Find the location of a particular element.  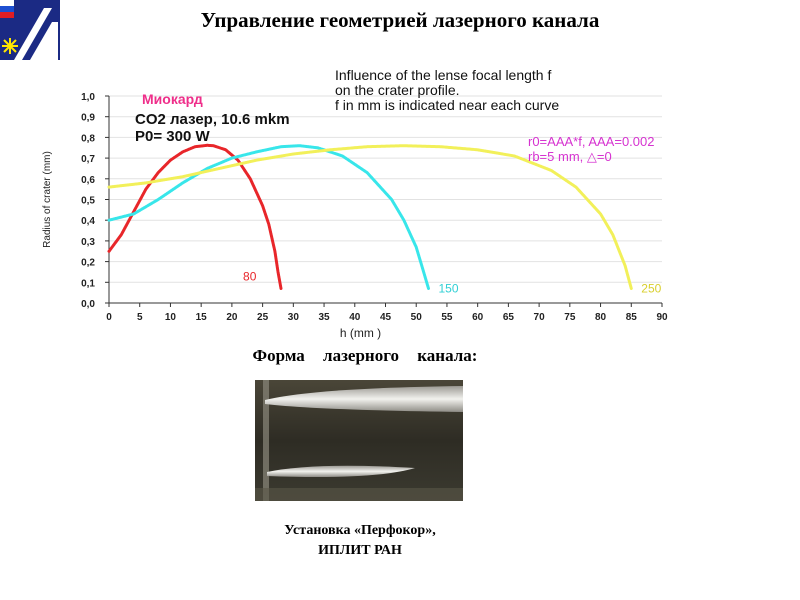

y-tick-label: 0,2 is located at coordinates (88, 263).